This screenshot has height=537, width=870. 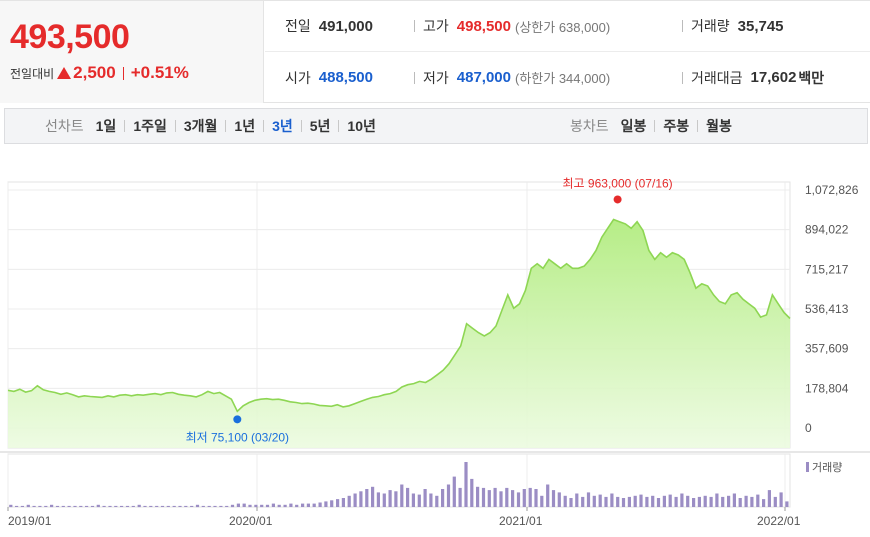 I want to click on period-button-0: 1일, so click(x=106, y=126).